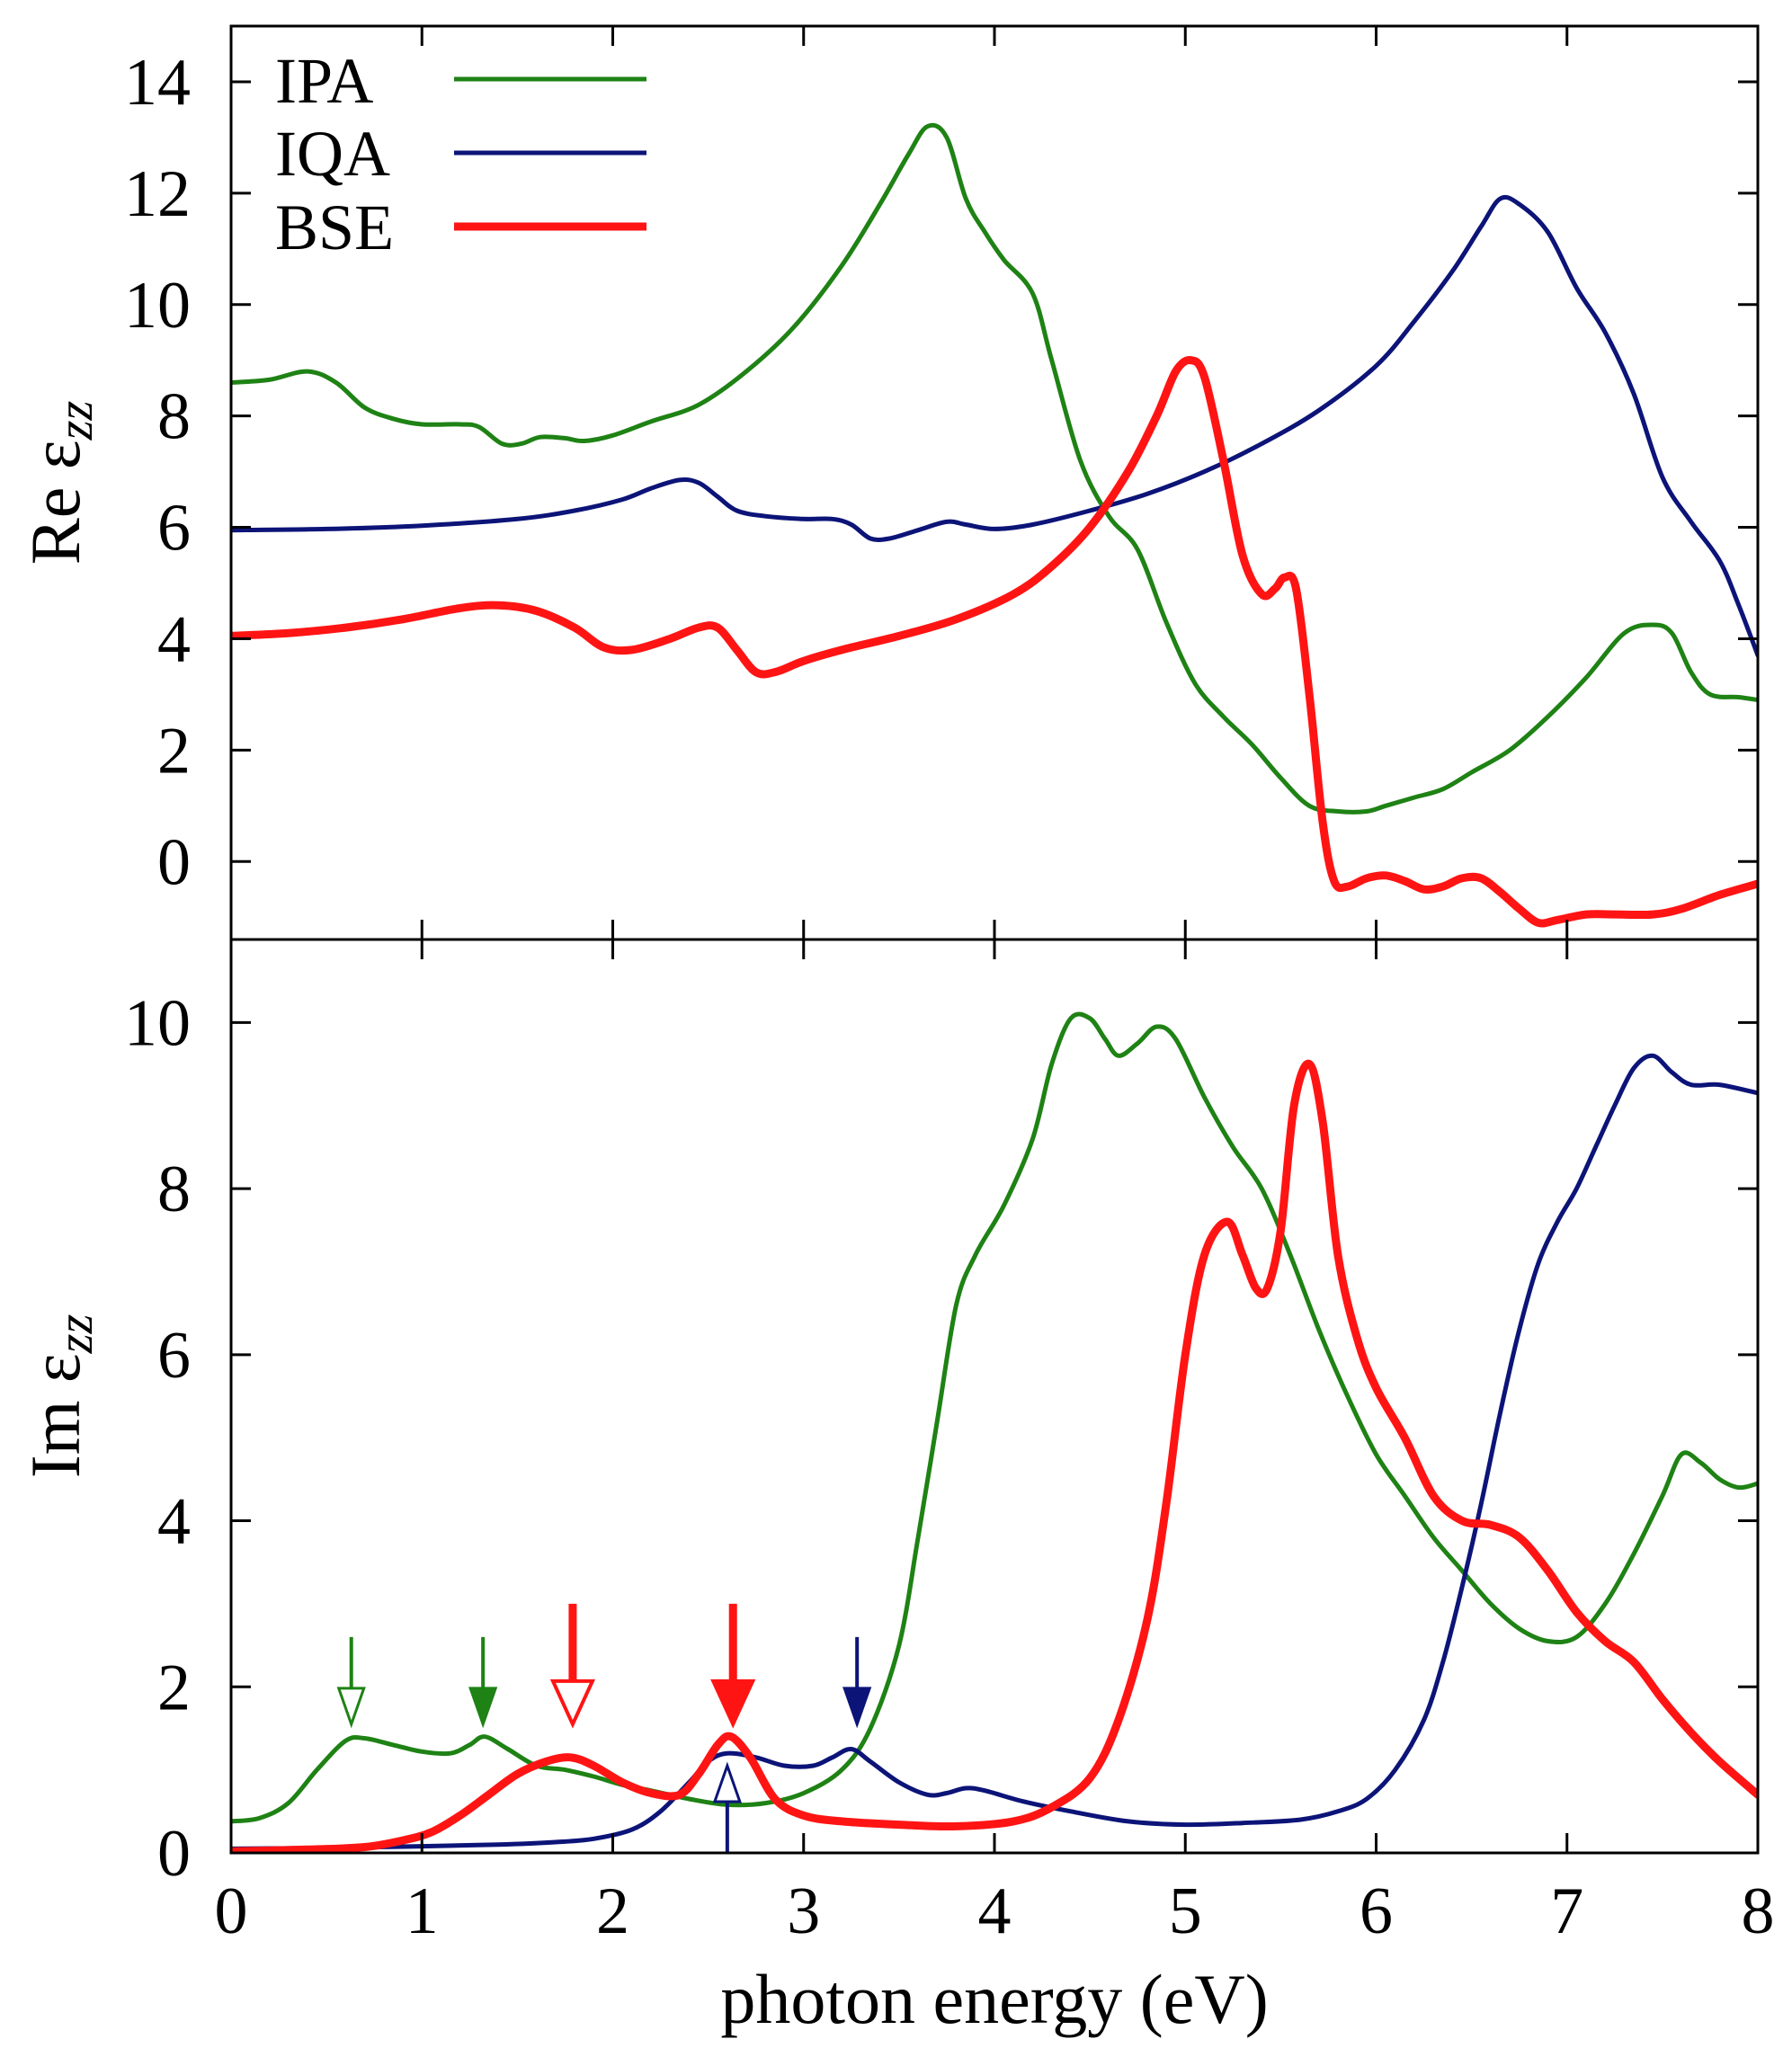 This screenshot has height=2048, width=1792. I want to click on legend-entry-bse: BSE, so click(461, 227).